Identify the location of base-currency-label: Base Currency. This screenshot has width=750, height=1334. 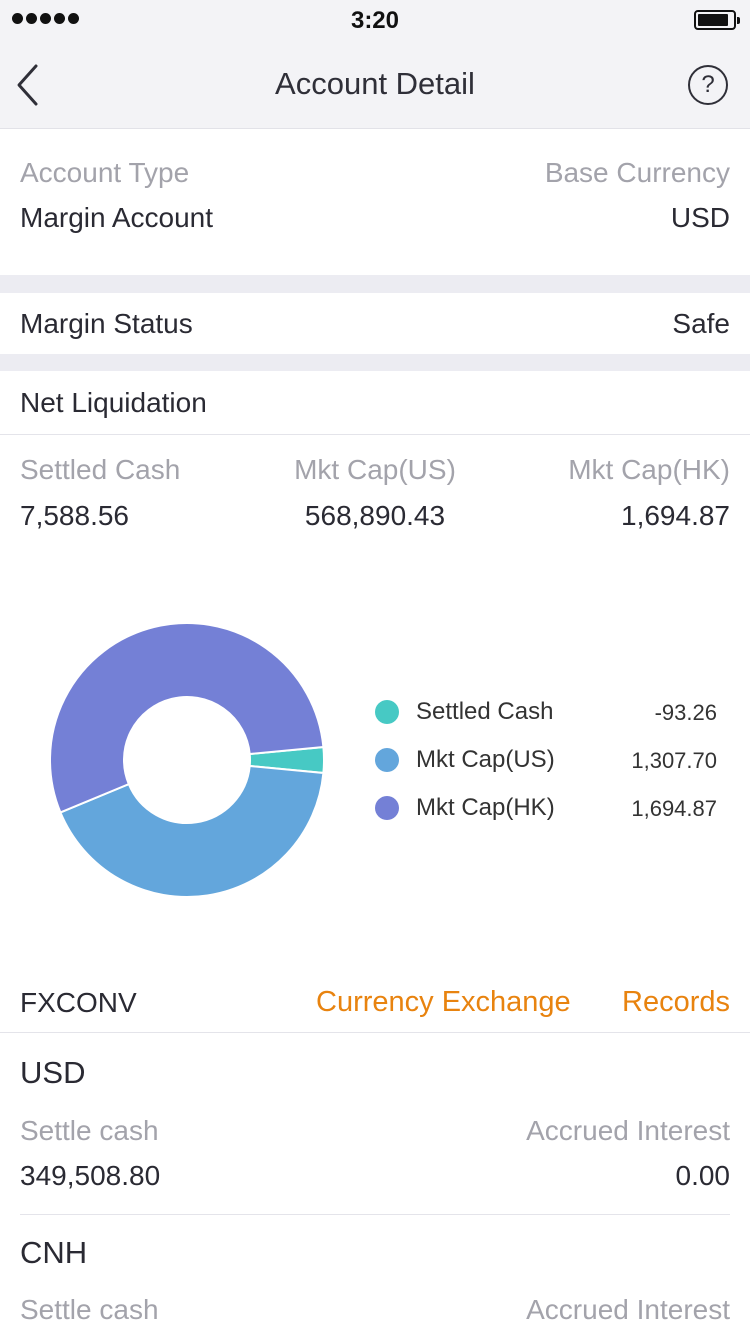
(637, 172).